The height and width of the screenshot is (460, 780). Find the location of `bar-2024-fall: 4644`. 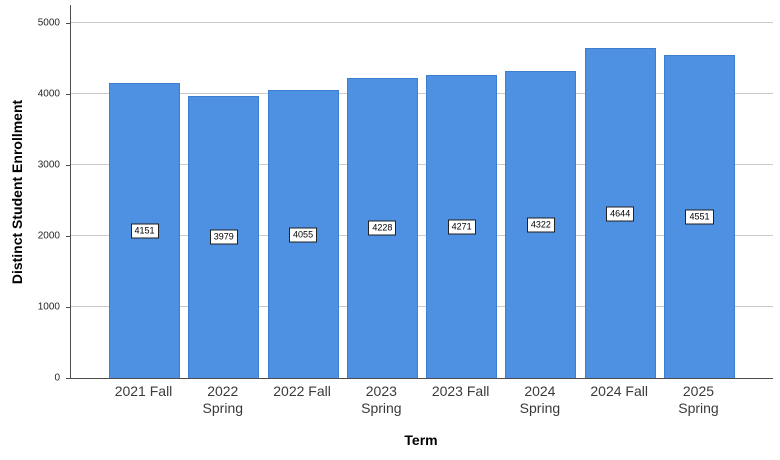

bar-2024-fall: 4644 is located at coordinates (620, 213).